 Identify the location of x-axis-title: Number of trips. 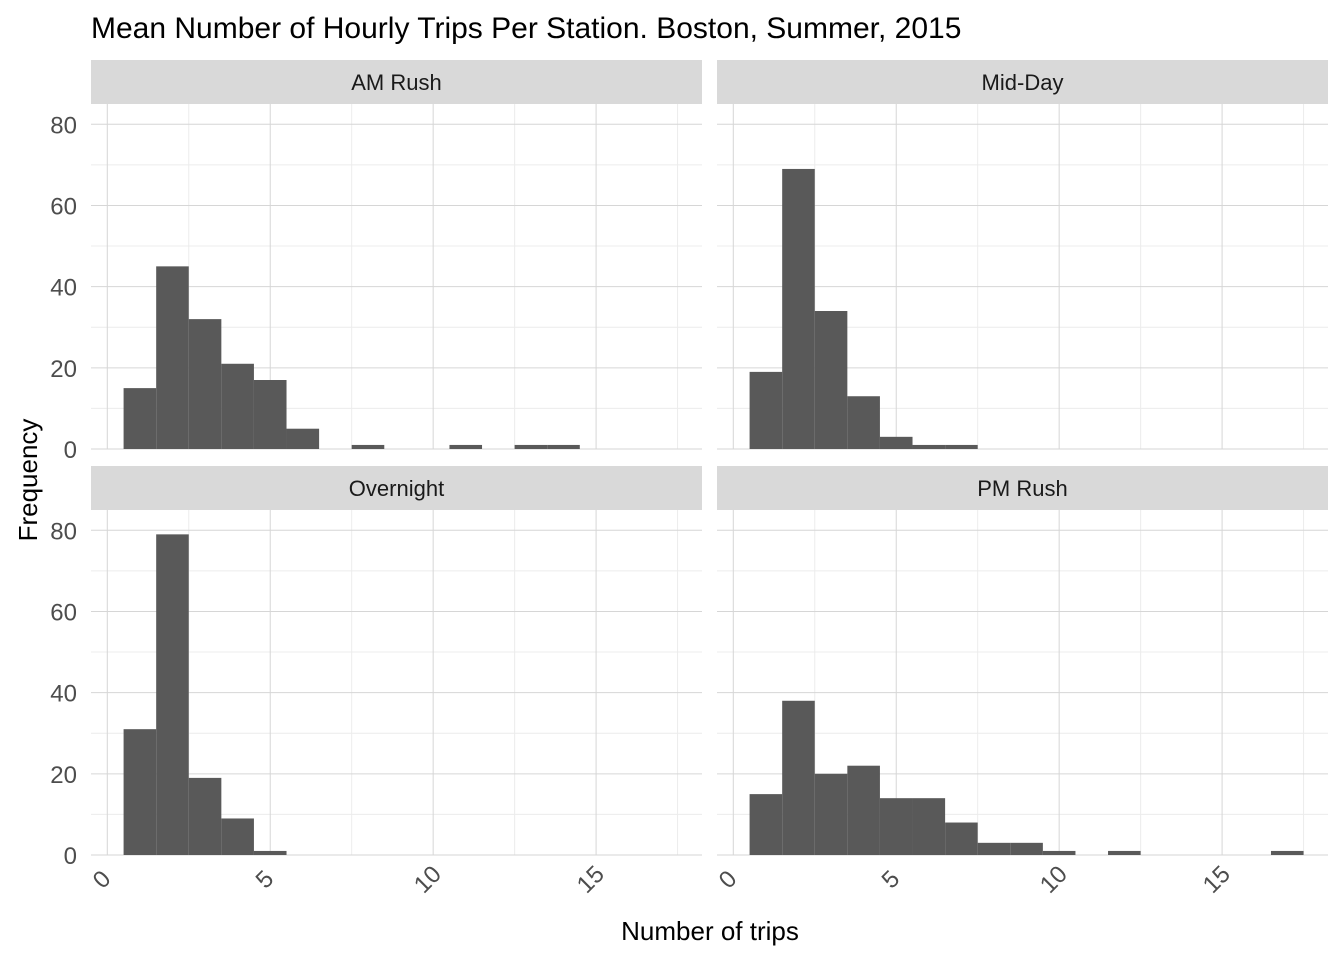
(710, 931).